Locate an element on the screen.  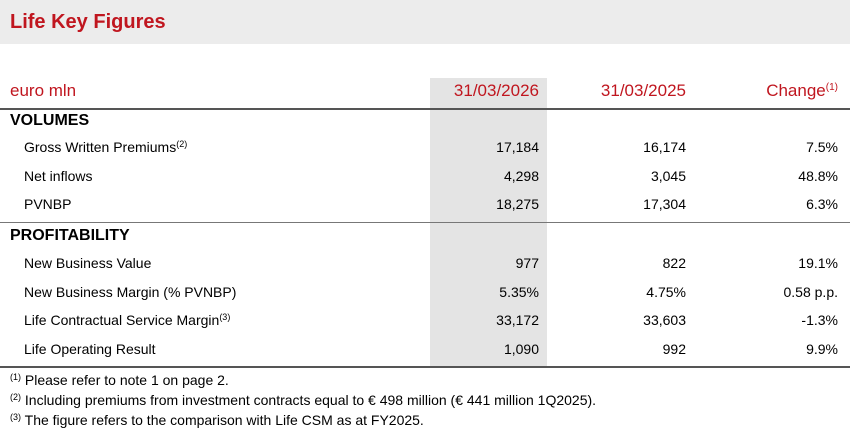
value-2026: 18,275 is located at coordinates (517, 204).